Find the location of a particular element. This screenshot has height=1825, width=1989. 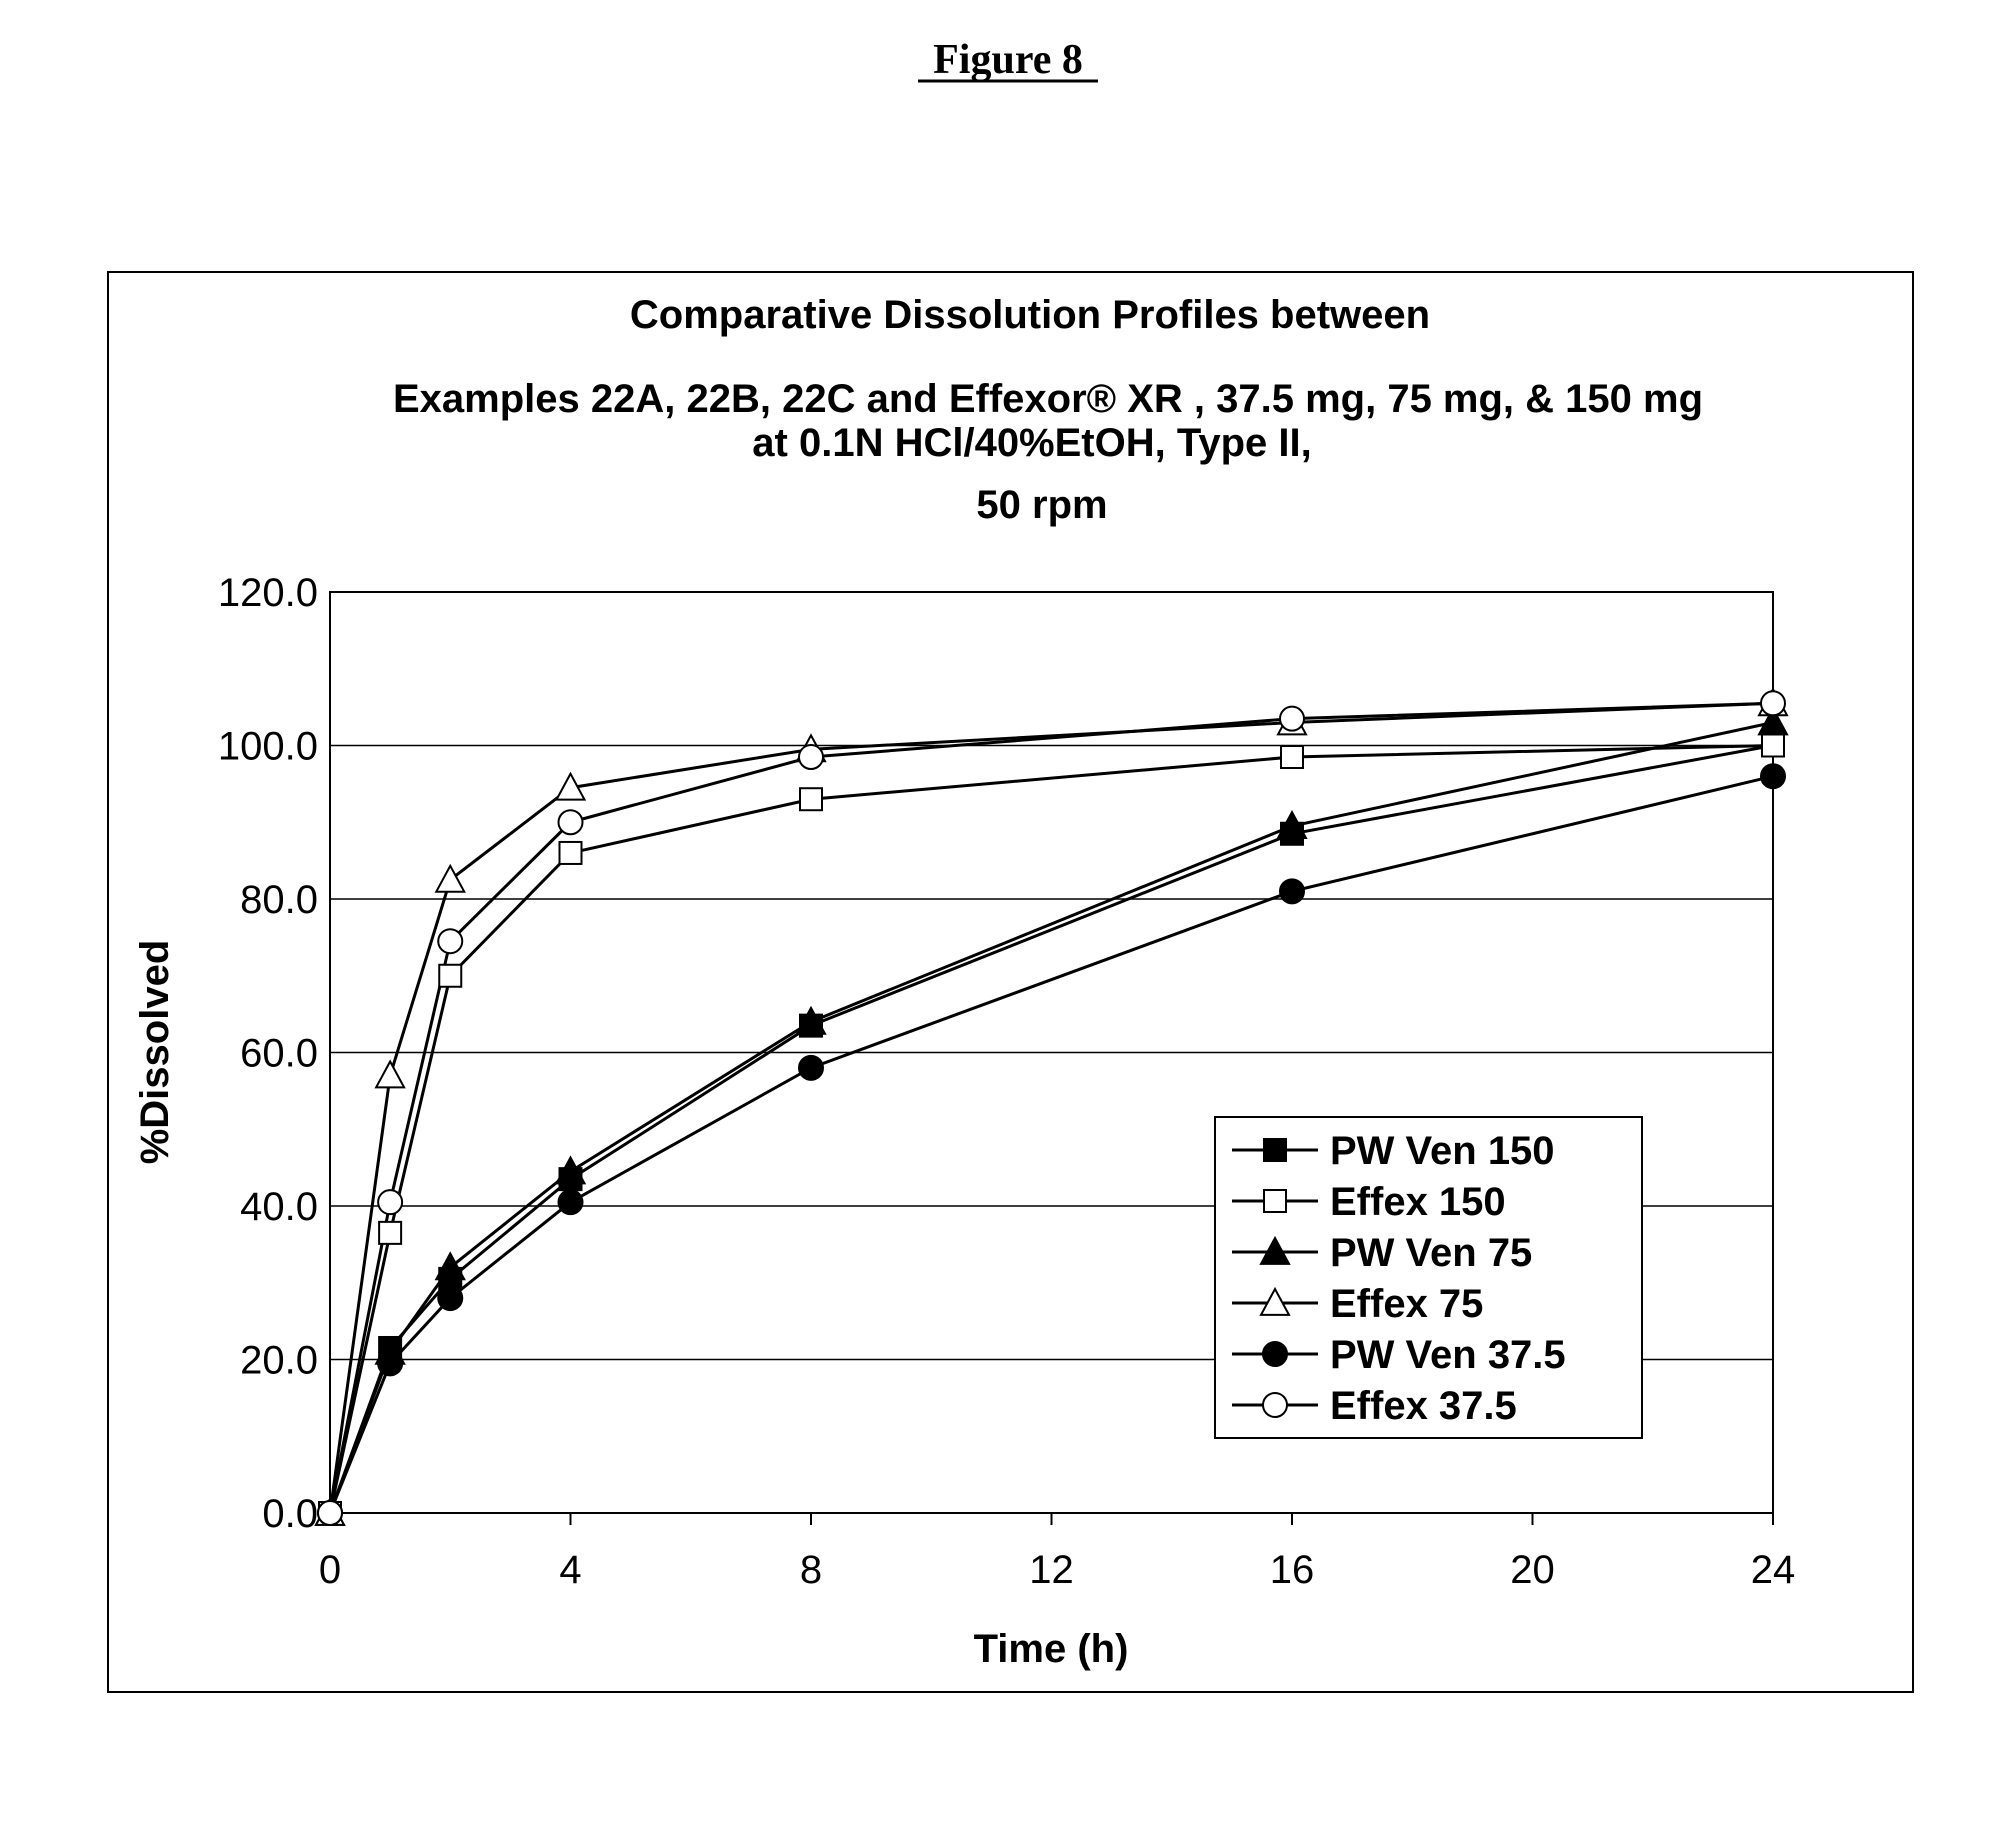

y-tick-label-4: 80.0 is located at coordinates (279, 900).